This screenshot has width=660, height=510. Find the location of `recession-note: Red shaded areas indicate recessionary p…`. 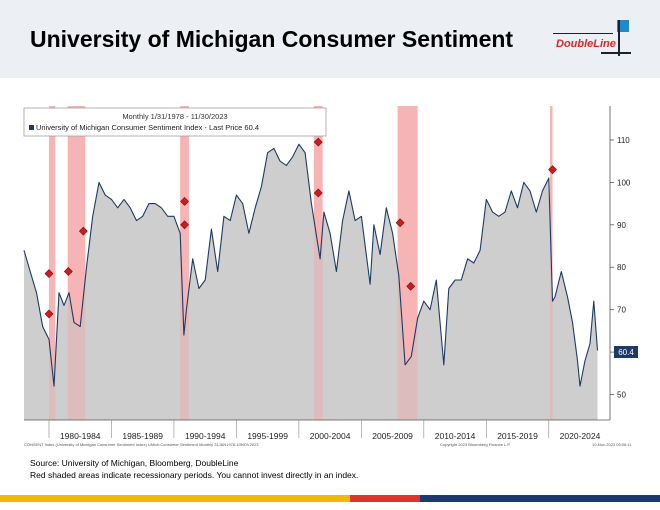

recession-note: Red shaded areas indicate recessionary p… is located at coordinates (194, 475).